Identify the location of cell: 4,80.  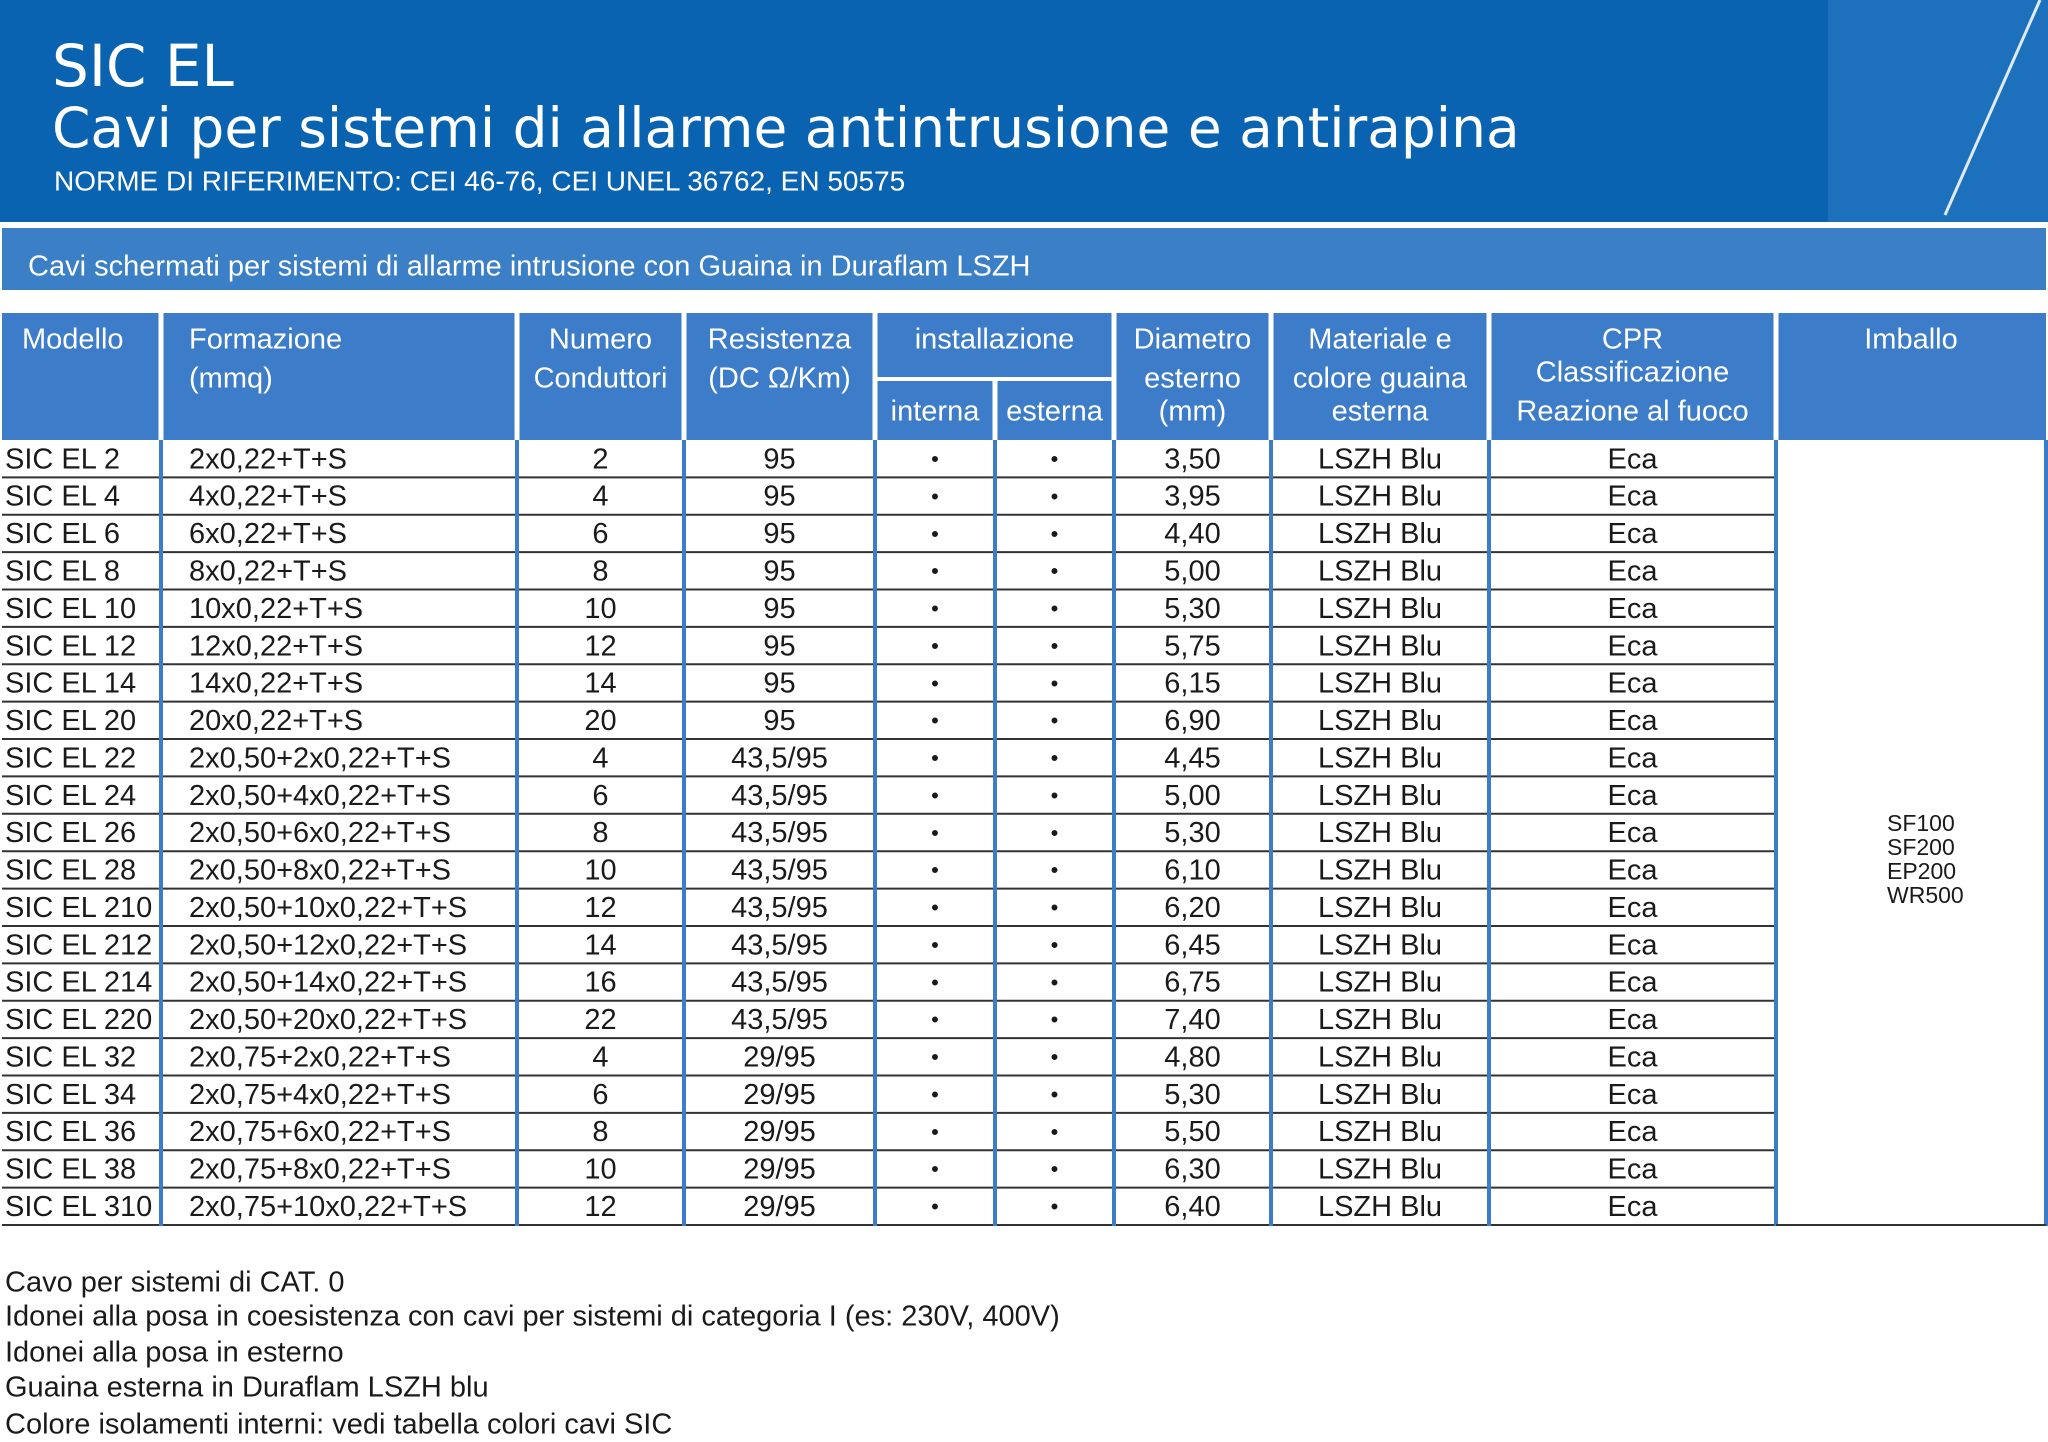
(1192, 1057).